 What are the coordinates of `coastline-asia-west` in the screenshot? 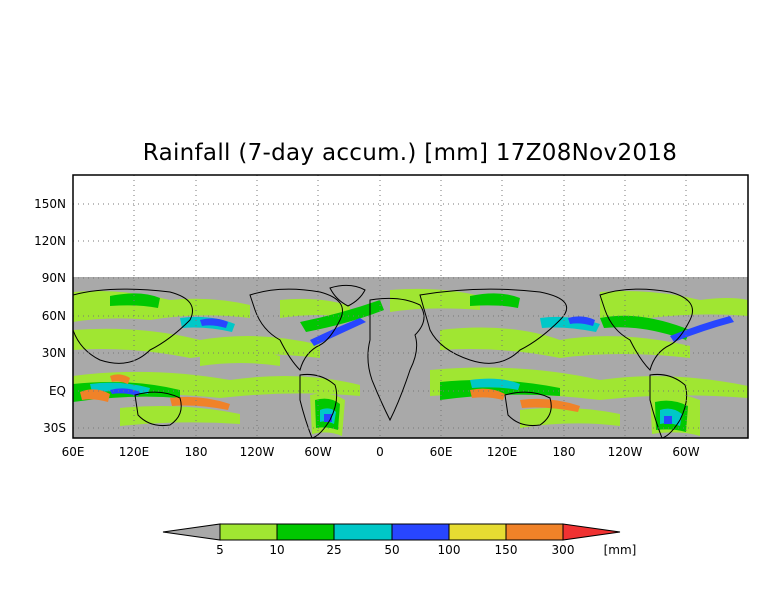 It's located at (133, 326).